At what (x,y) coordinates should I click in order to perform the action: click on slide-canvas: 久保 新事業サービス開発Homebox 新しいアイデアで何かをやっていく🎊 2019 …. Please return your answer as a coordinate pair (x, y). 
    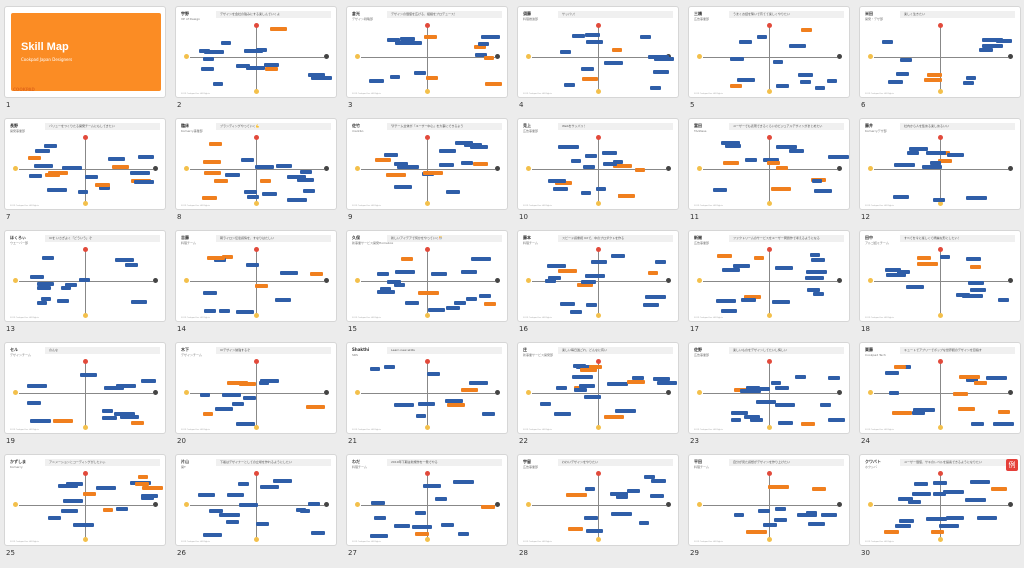
    Looking at the image, I should click on (427, 276).